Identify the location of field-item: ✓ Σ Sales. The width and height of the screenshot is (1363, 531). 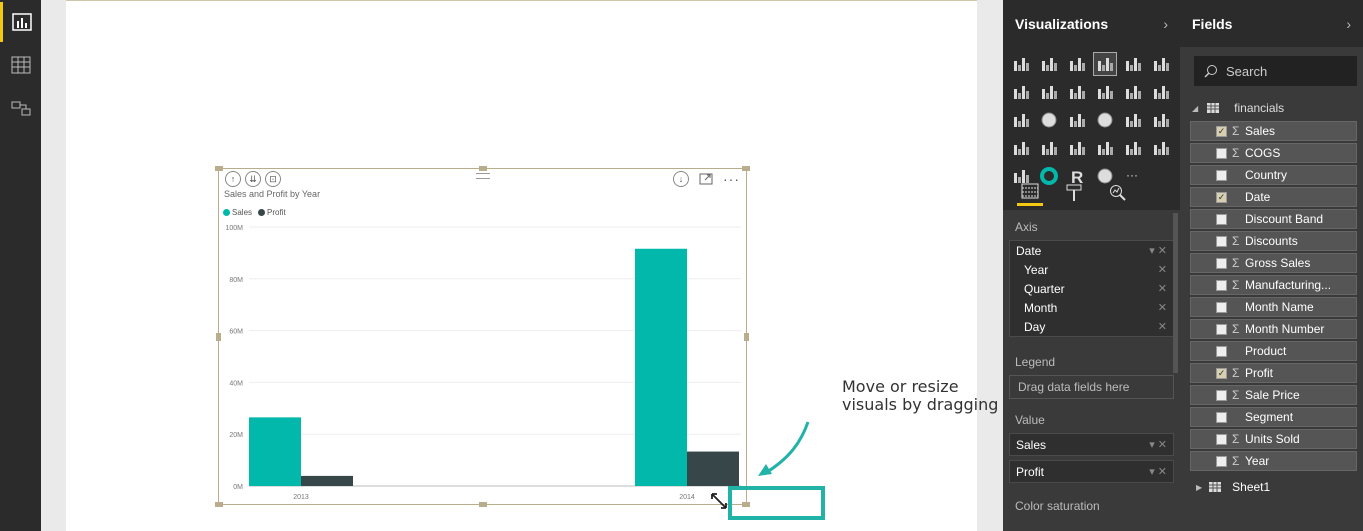
(1273, 131).